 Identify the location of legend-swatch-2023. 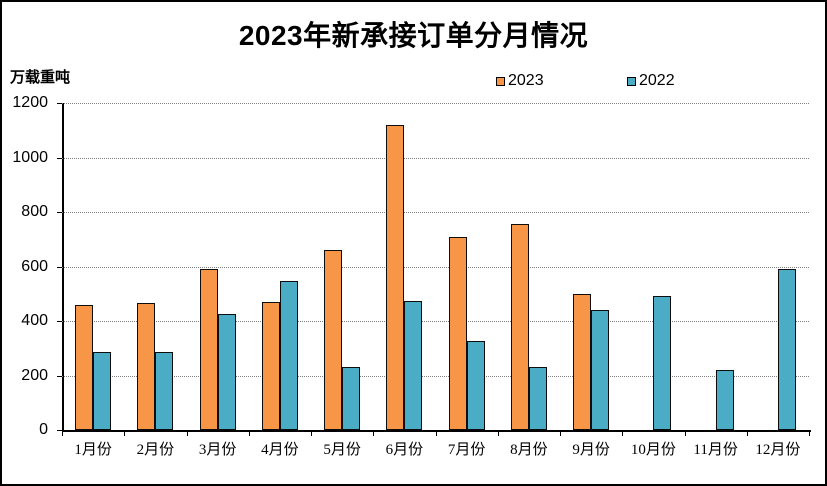
(500, 81).